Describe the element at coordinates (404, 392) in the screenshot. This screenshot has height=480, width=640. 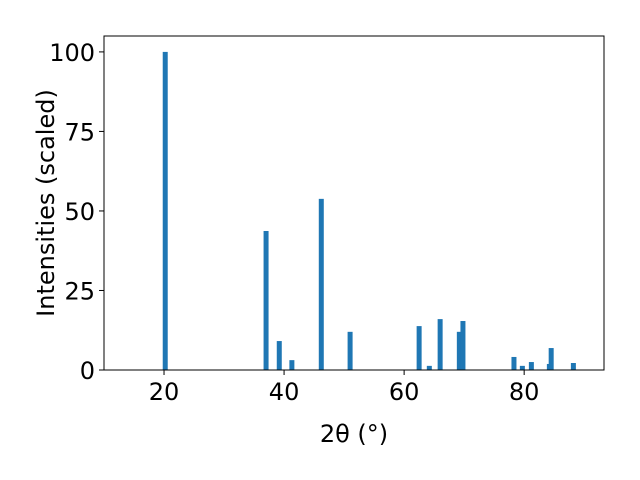
I see `x-tick-label: 60` at that location.